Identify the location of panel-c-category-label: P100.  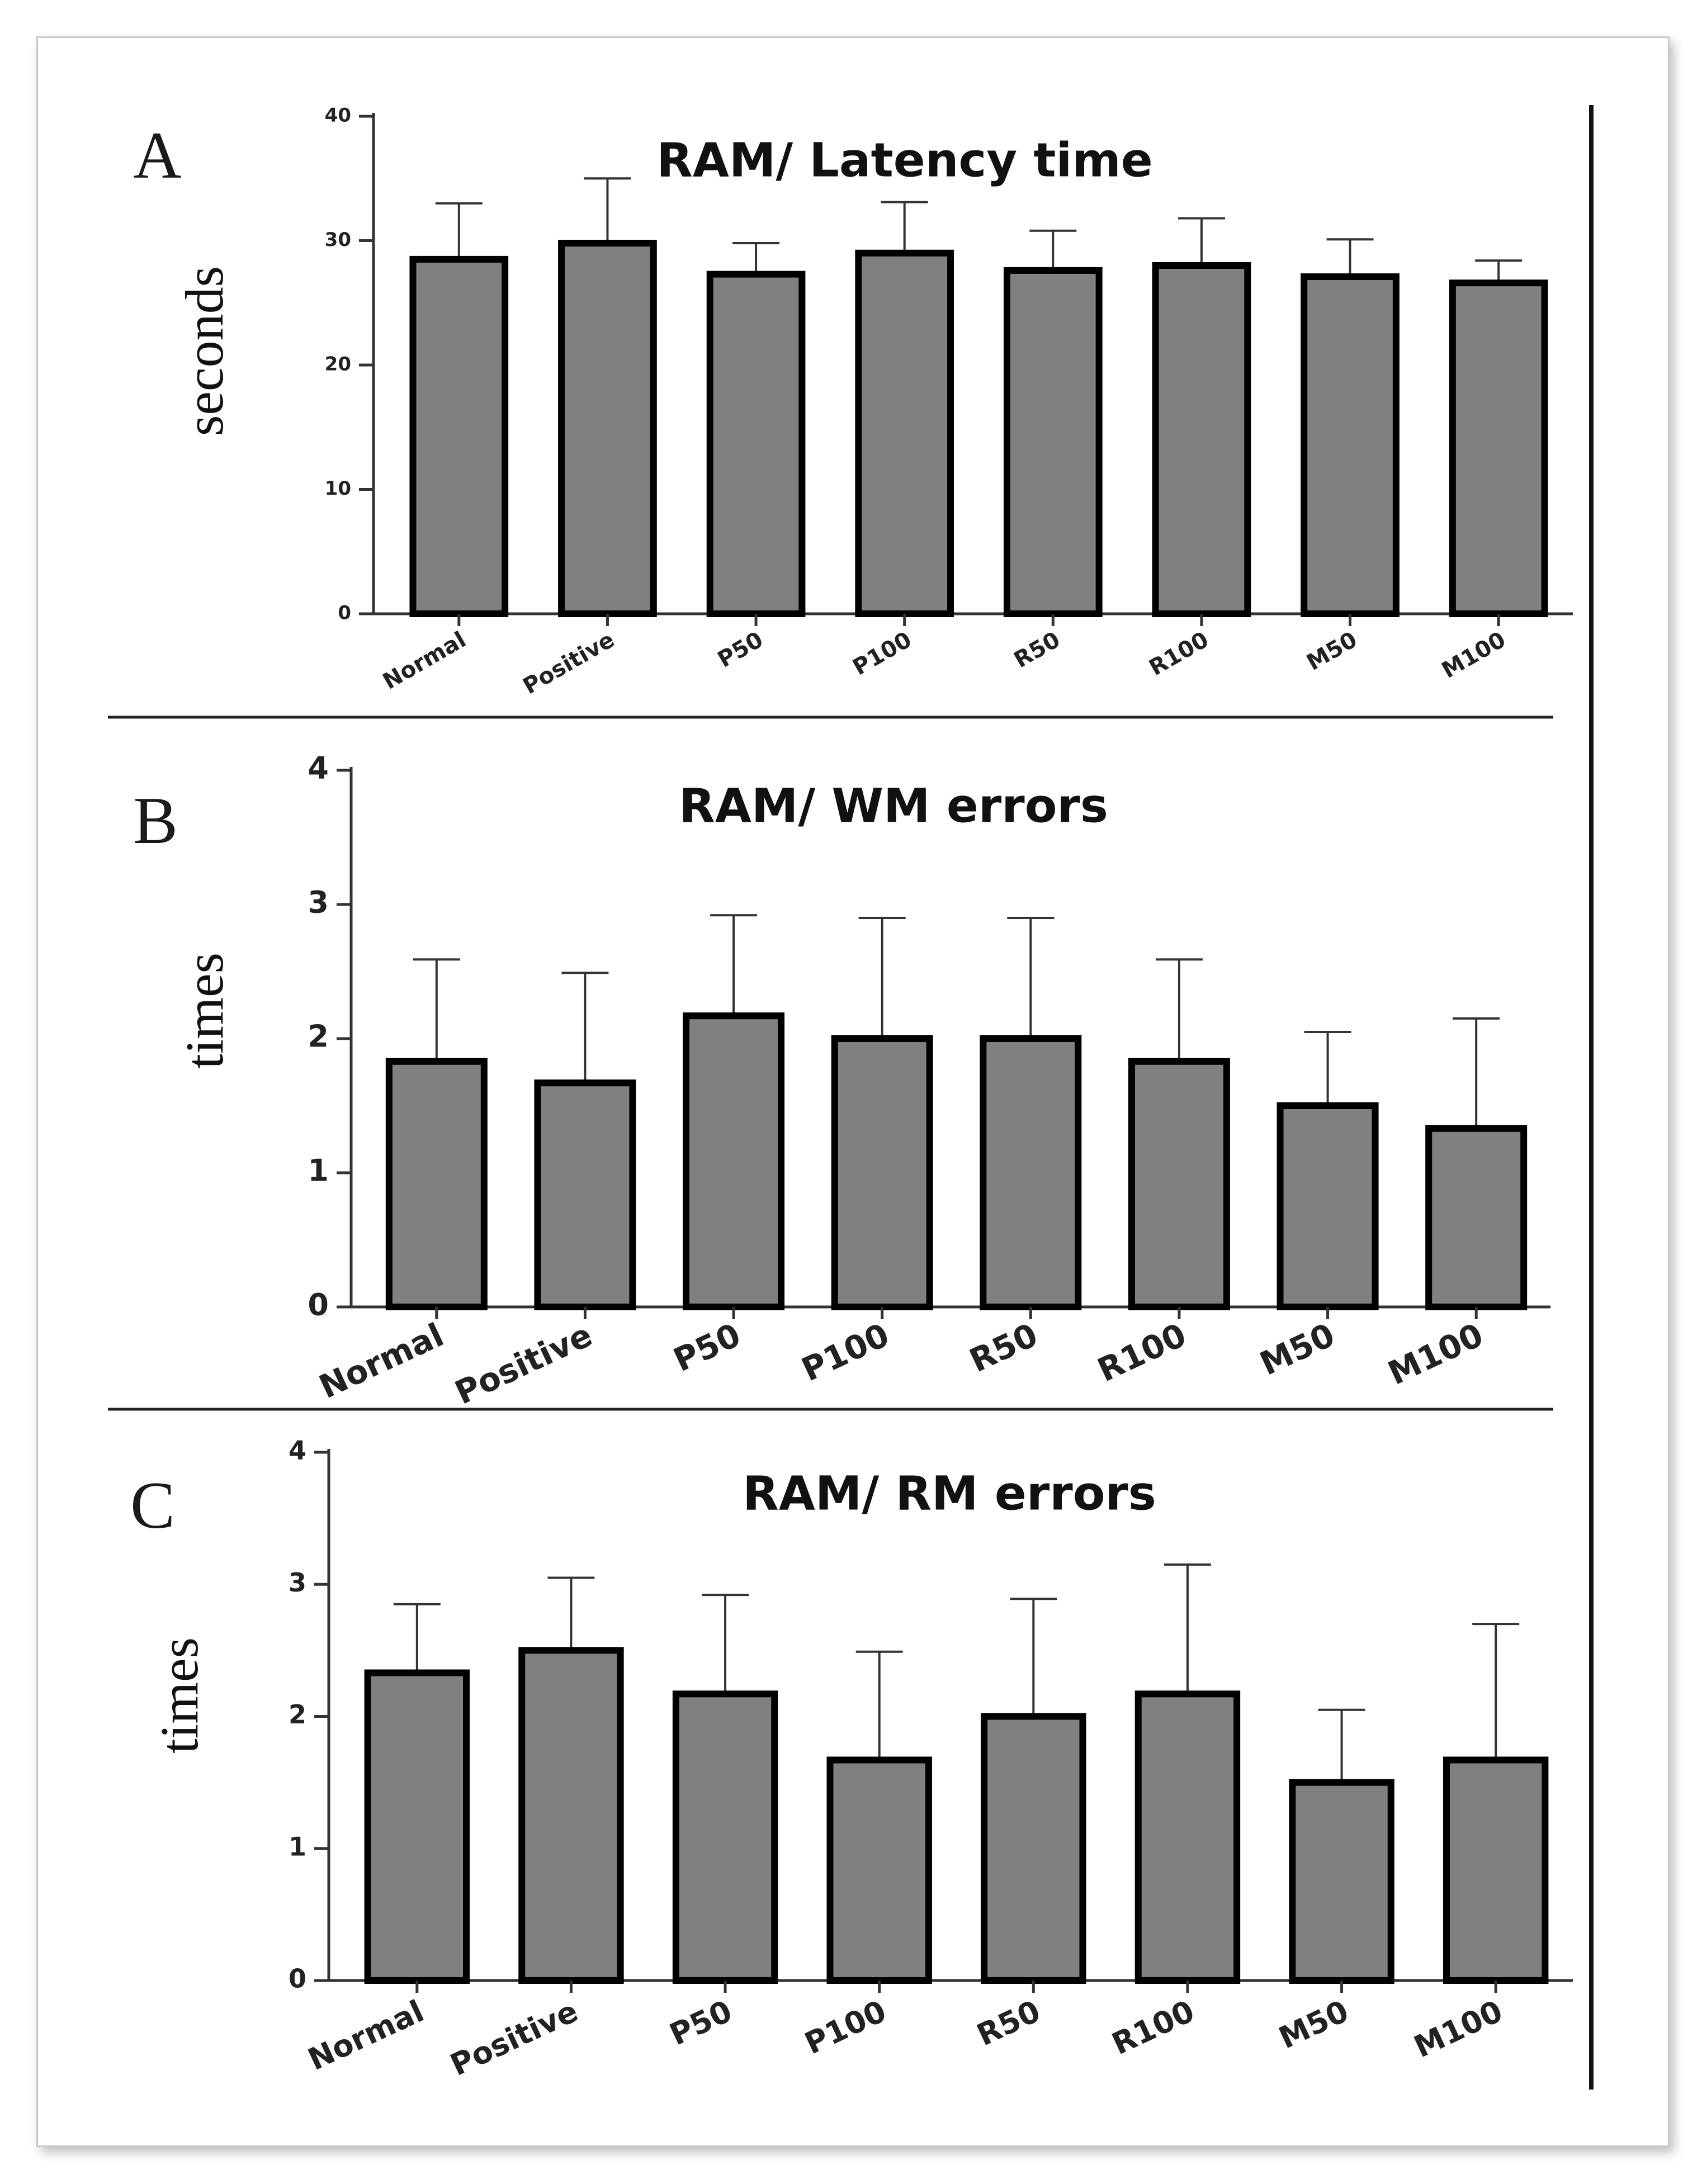
(846, 2027).